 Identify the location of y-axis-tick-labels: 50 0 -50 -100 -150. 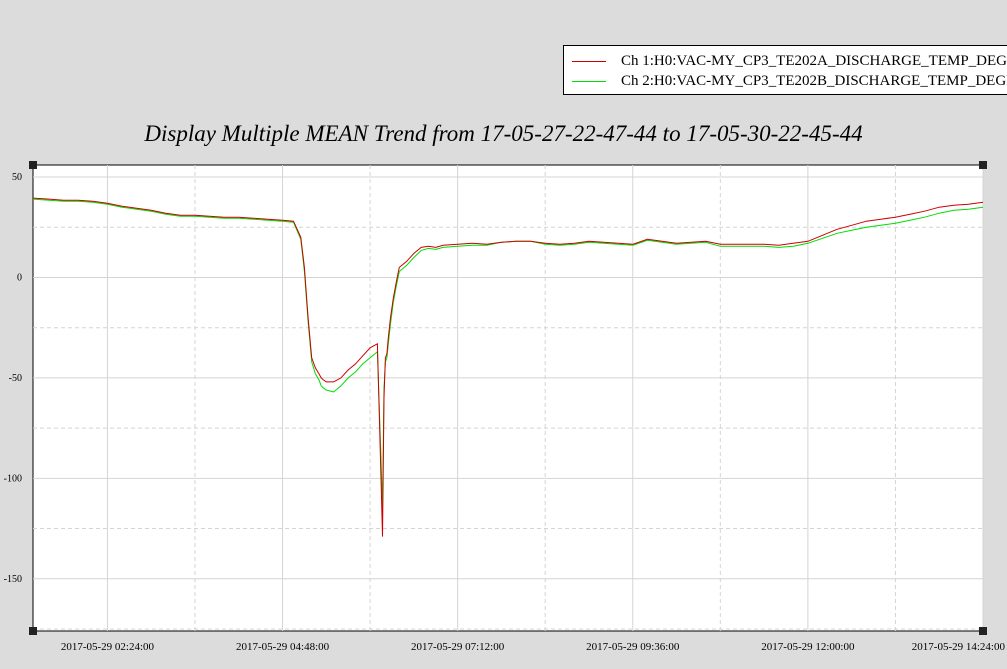
(13, 378).